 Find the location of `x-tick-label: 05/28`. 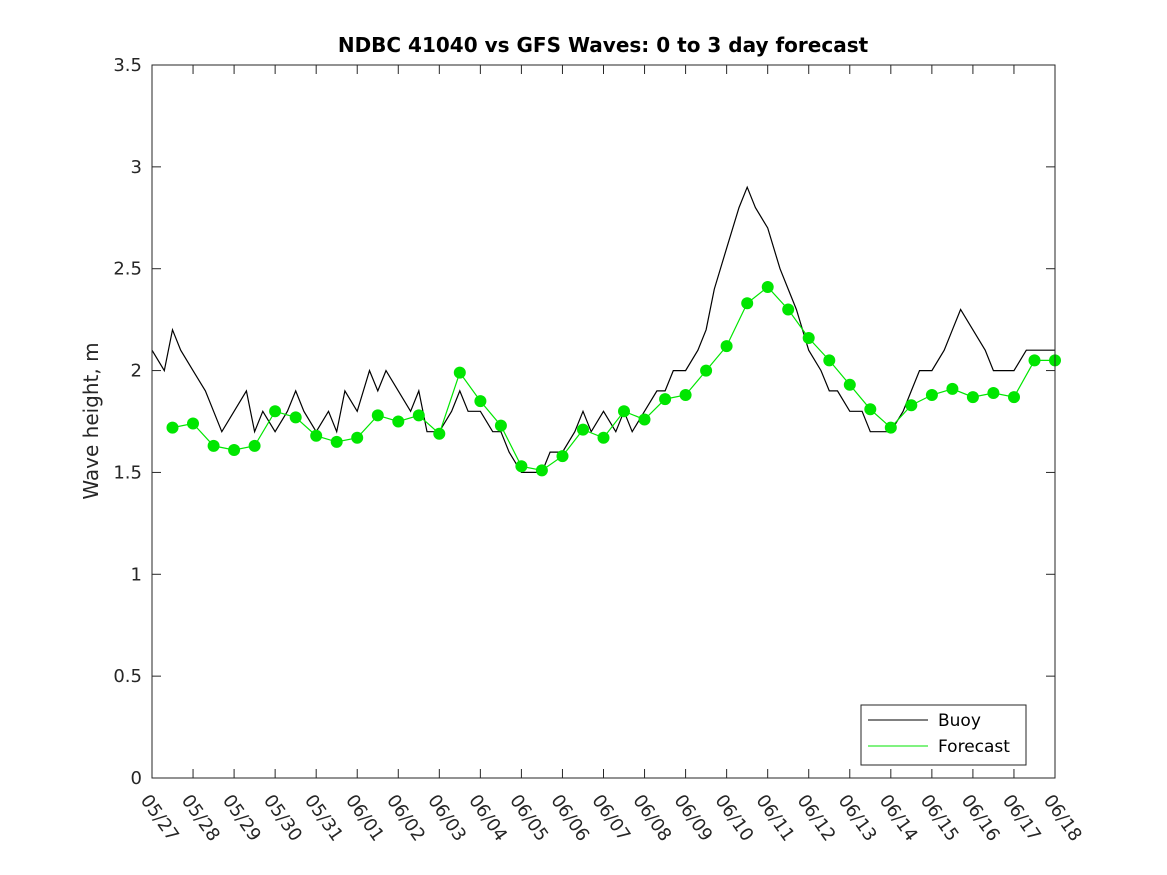

x-tick-label: 05/28 is located at coordinates (200, 818).